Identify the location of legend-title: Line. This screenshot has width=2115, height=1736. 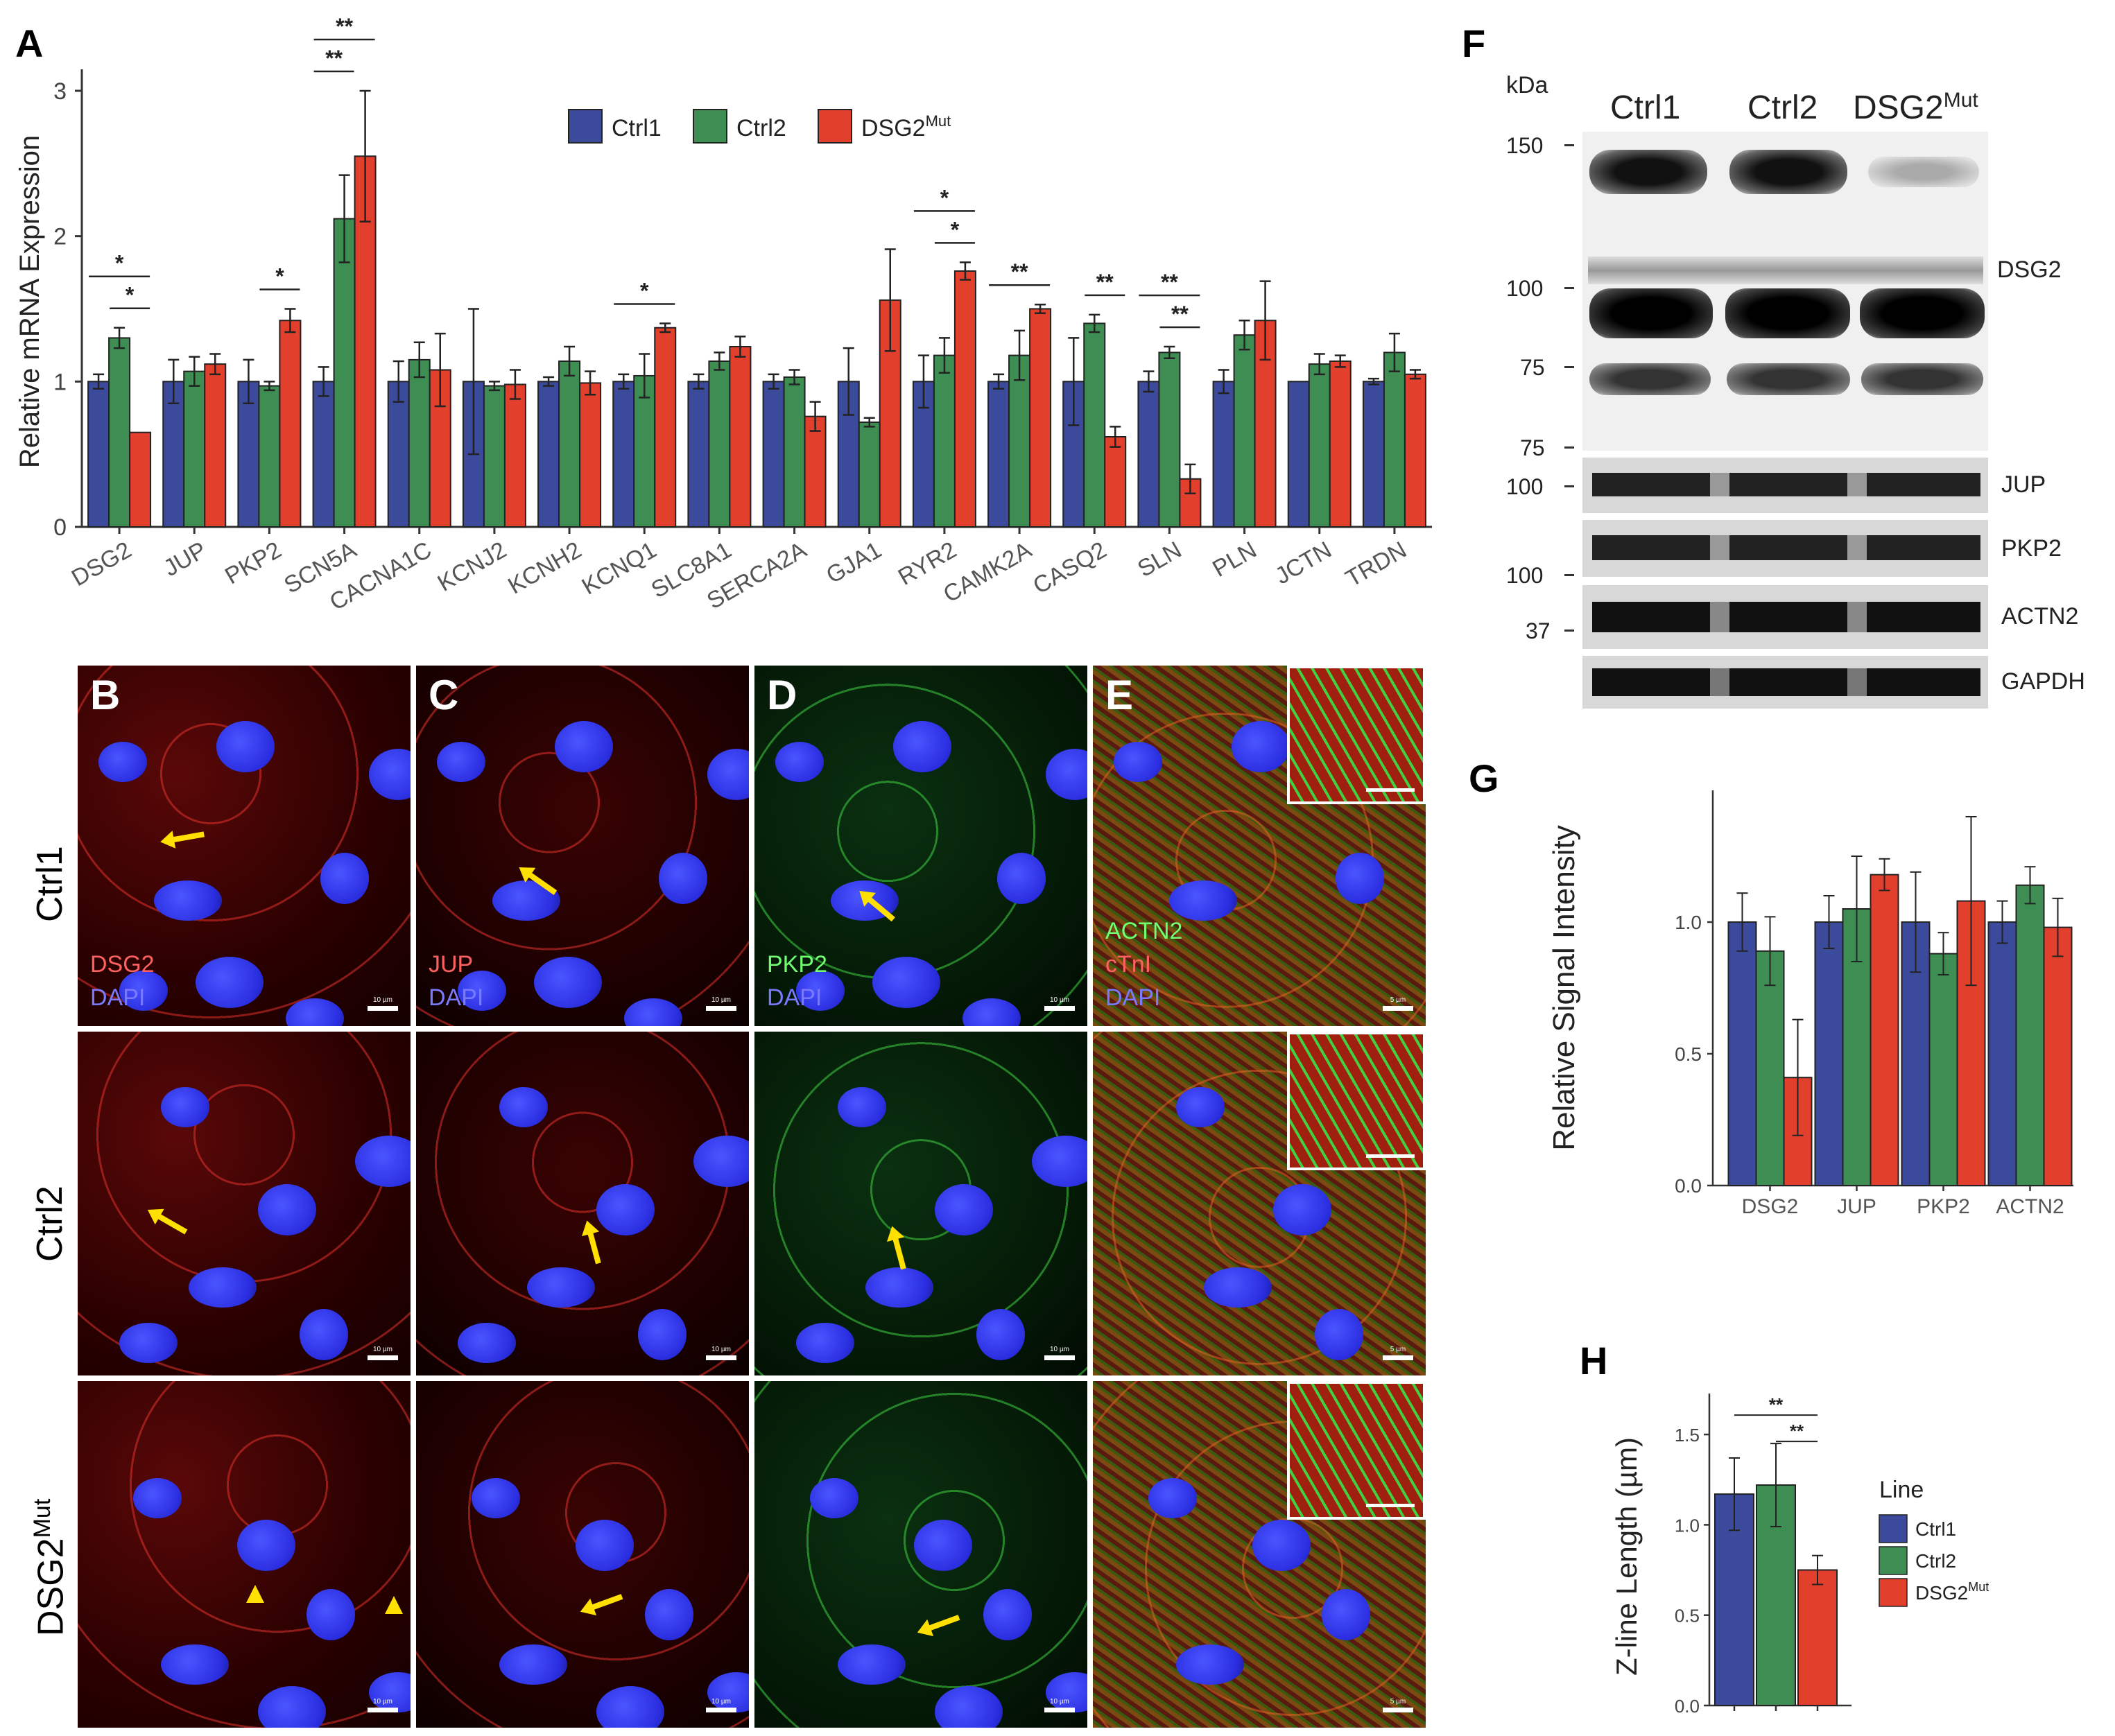
(1902, 1490).